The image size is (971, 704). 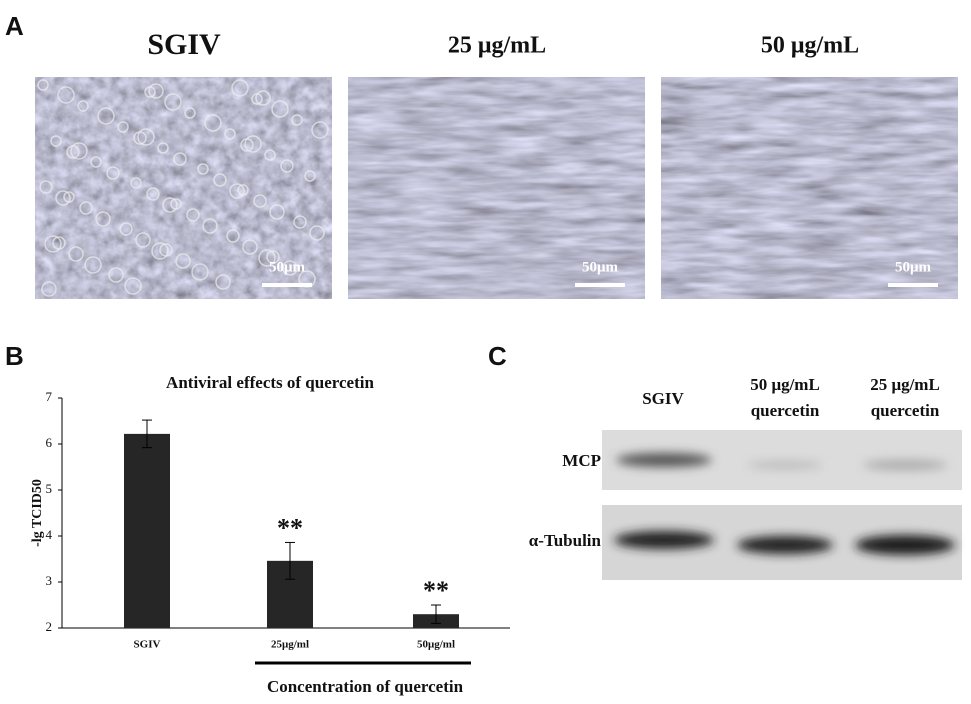 I want to click on lane-label: SGIV, so click(x=663, y=398).